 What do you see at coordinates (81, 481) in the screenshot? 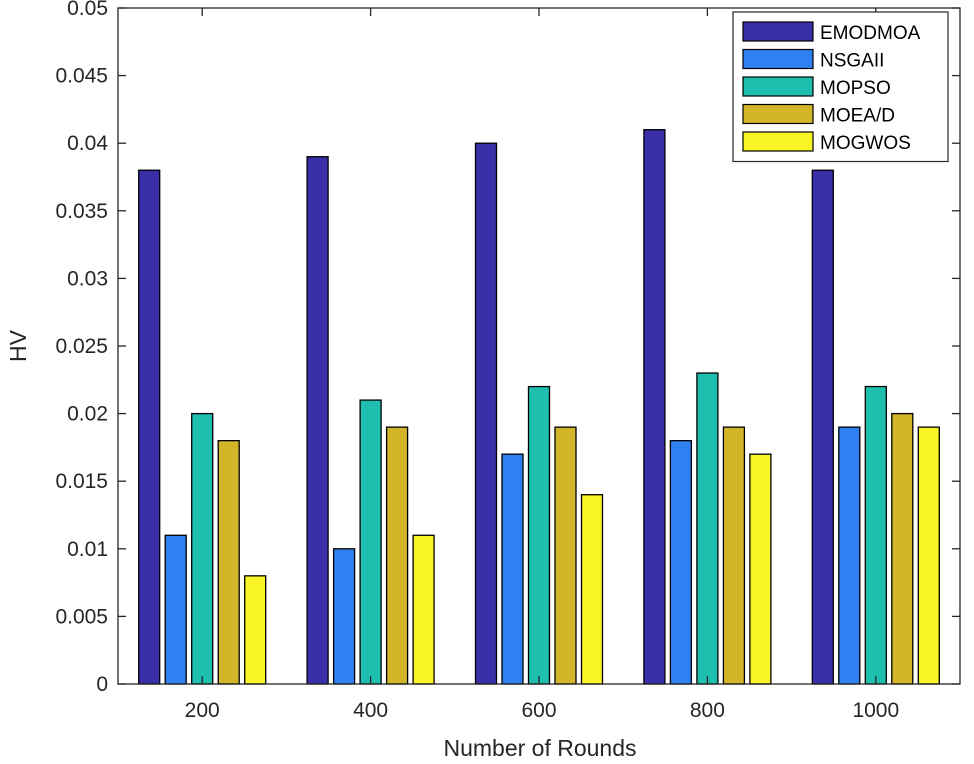
I see `y-tick-label: 0.015` at bounding box center [81, 481].